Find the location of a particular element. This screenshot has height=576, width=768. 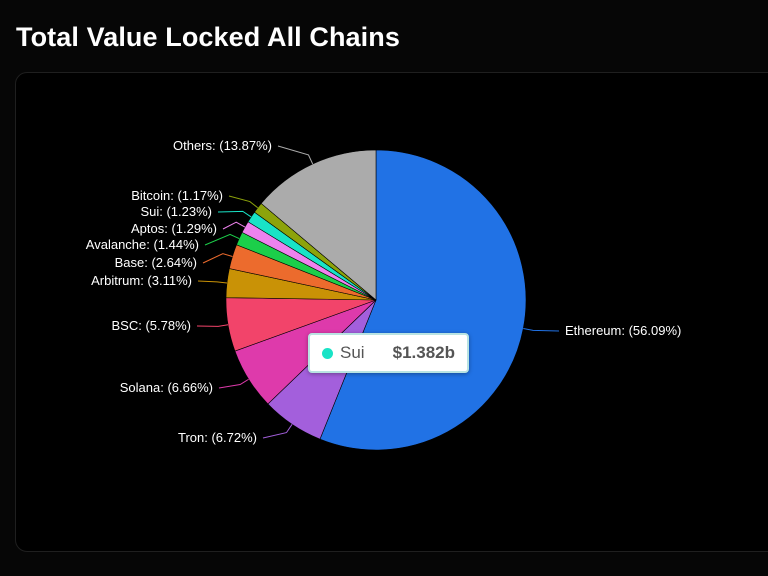

leader-line-bitcoin is located at coordinates (243, 202).